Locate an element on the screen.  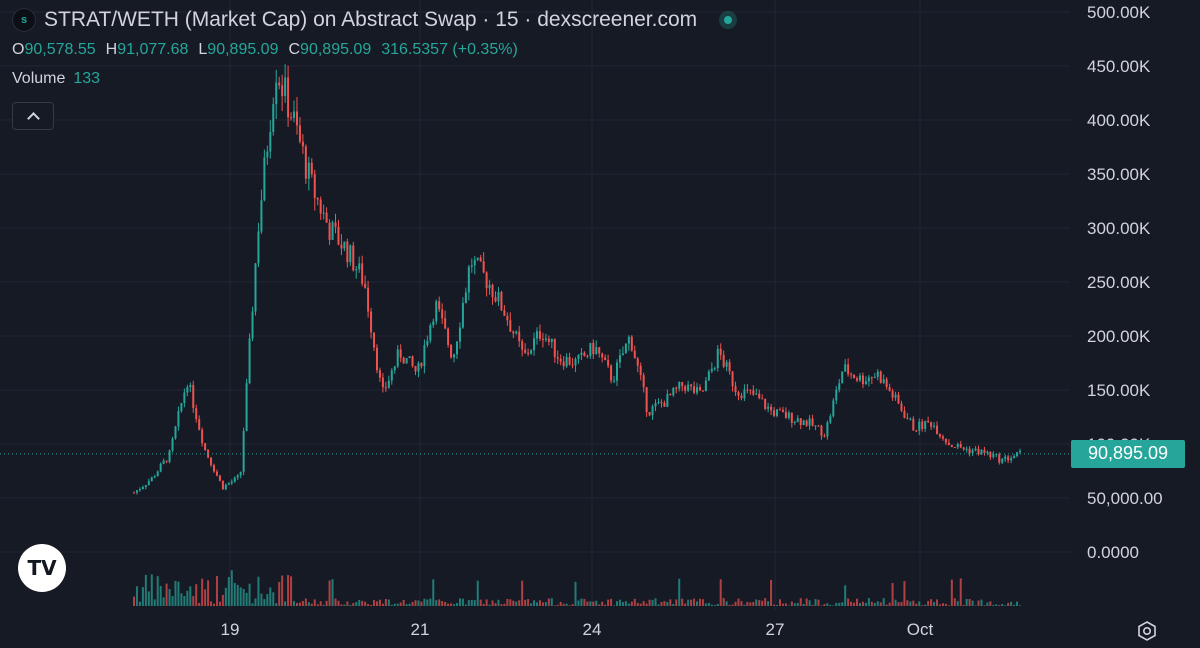
y-tick-label: 0.0000 is located at coordinates (1113, 552).